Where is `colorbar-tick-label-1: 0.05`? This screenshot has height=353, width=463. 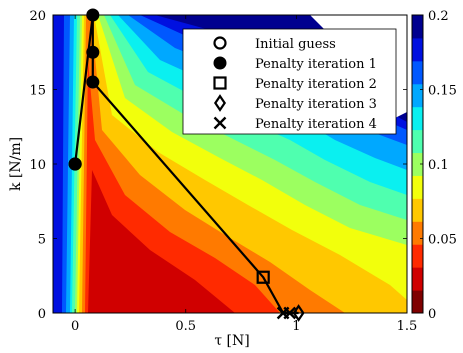 colorbar-tick-label-1: 0.05 is located at coordinates (442, 240).